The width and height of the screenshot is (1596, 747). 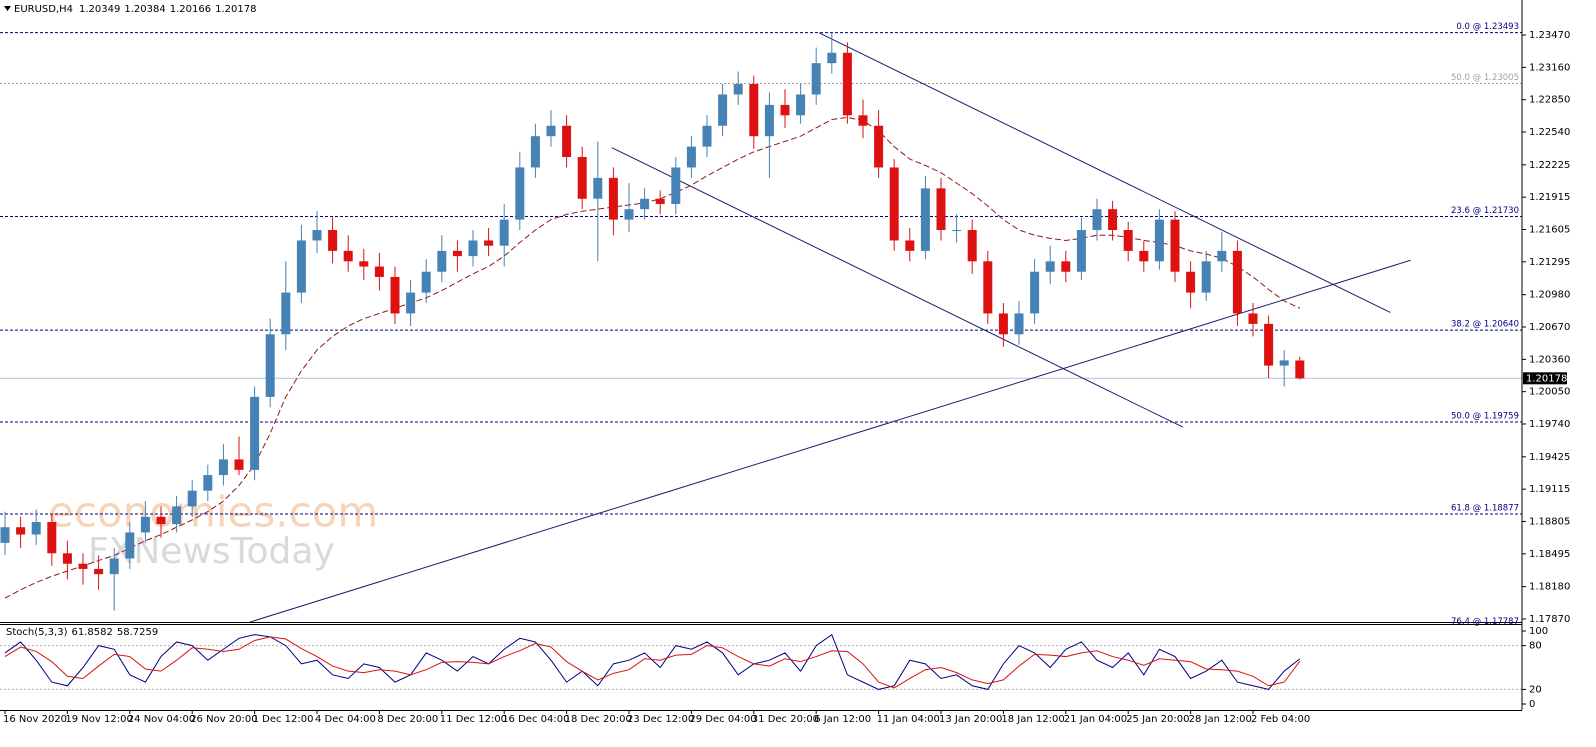 I want to click on y-tick-label: 1.18805, so click(x=1549, y=521).